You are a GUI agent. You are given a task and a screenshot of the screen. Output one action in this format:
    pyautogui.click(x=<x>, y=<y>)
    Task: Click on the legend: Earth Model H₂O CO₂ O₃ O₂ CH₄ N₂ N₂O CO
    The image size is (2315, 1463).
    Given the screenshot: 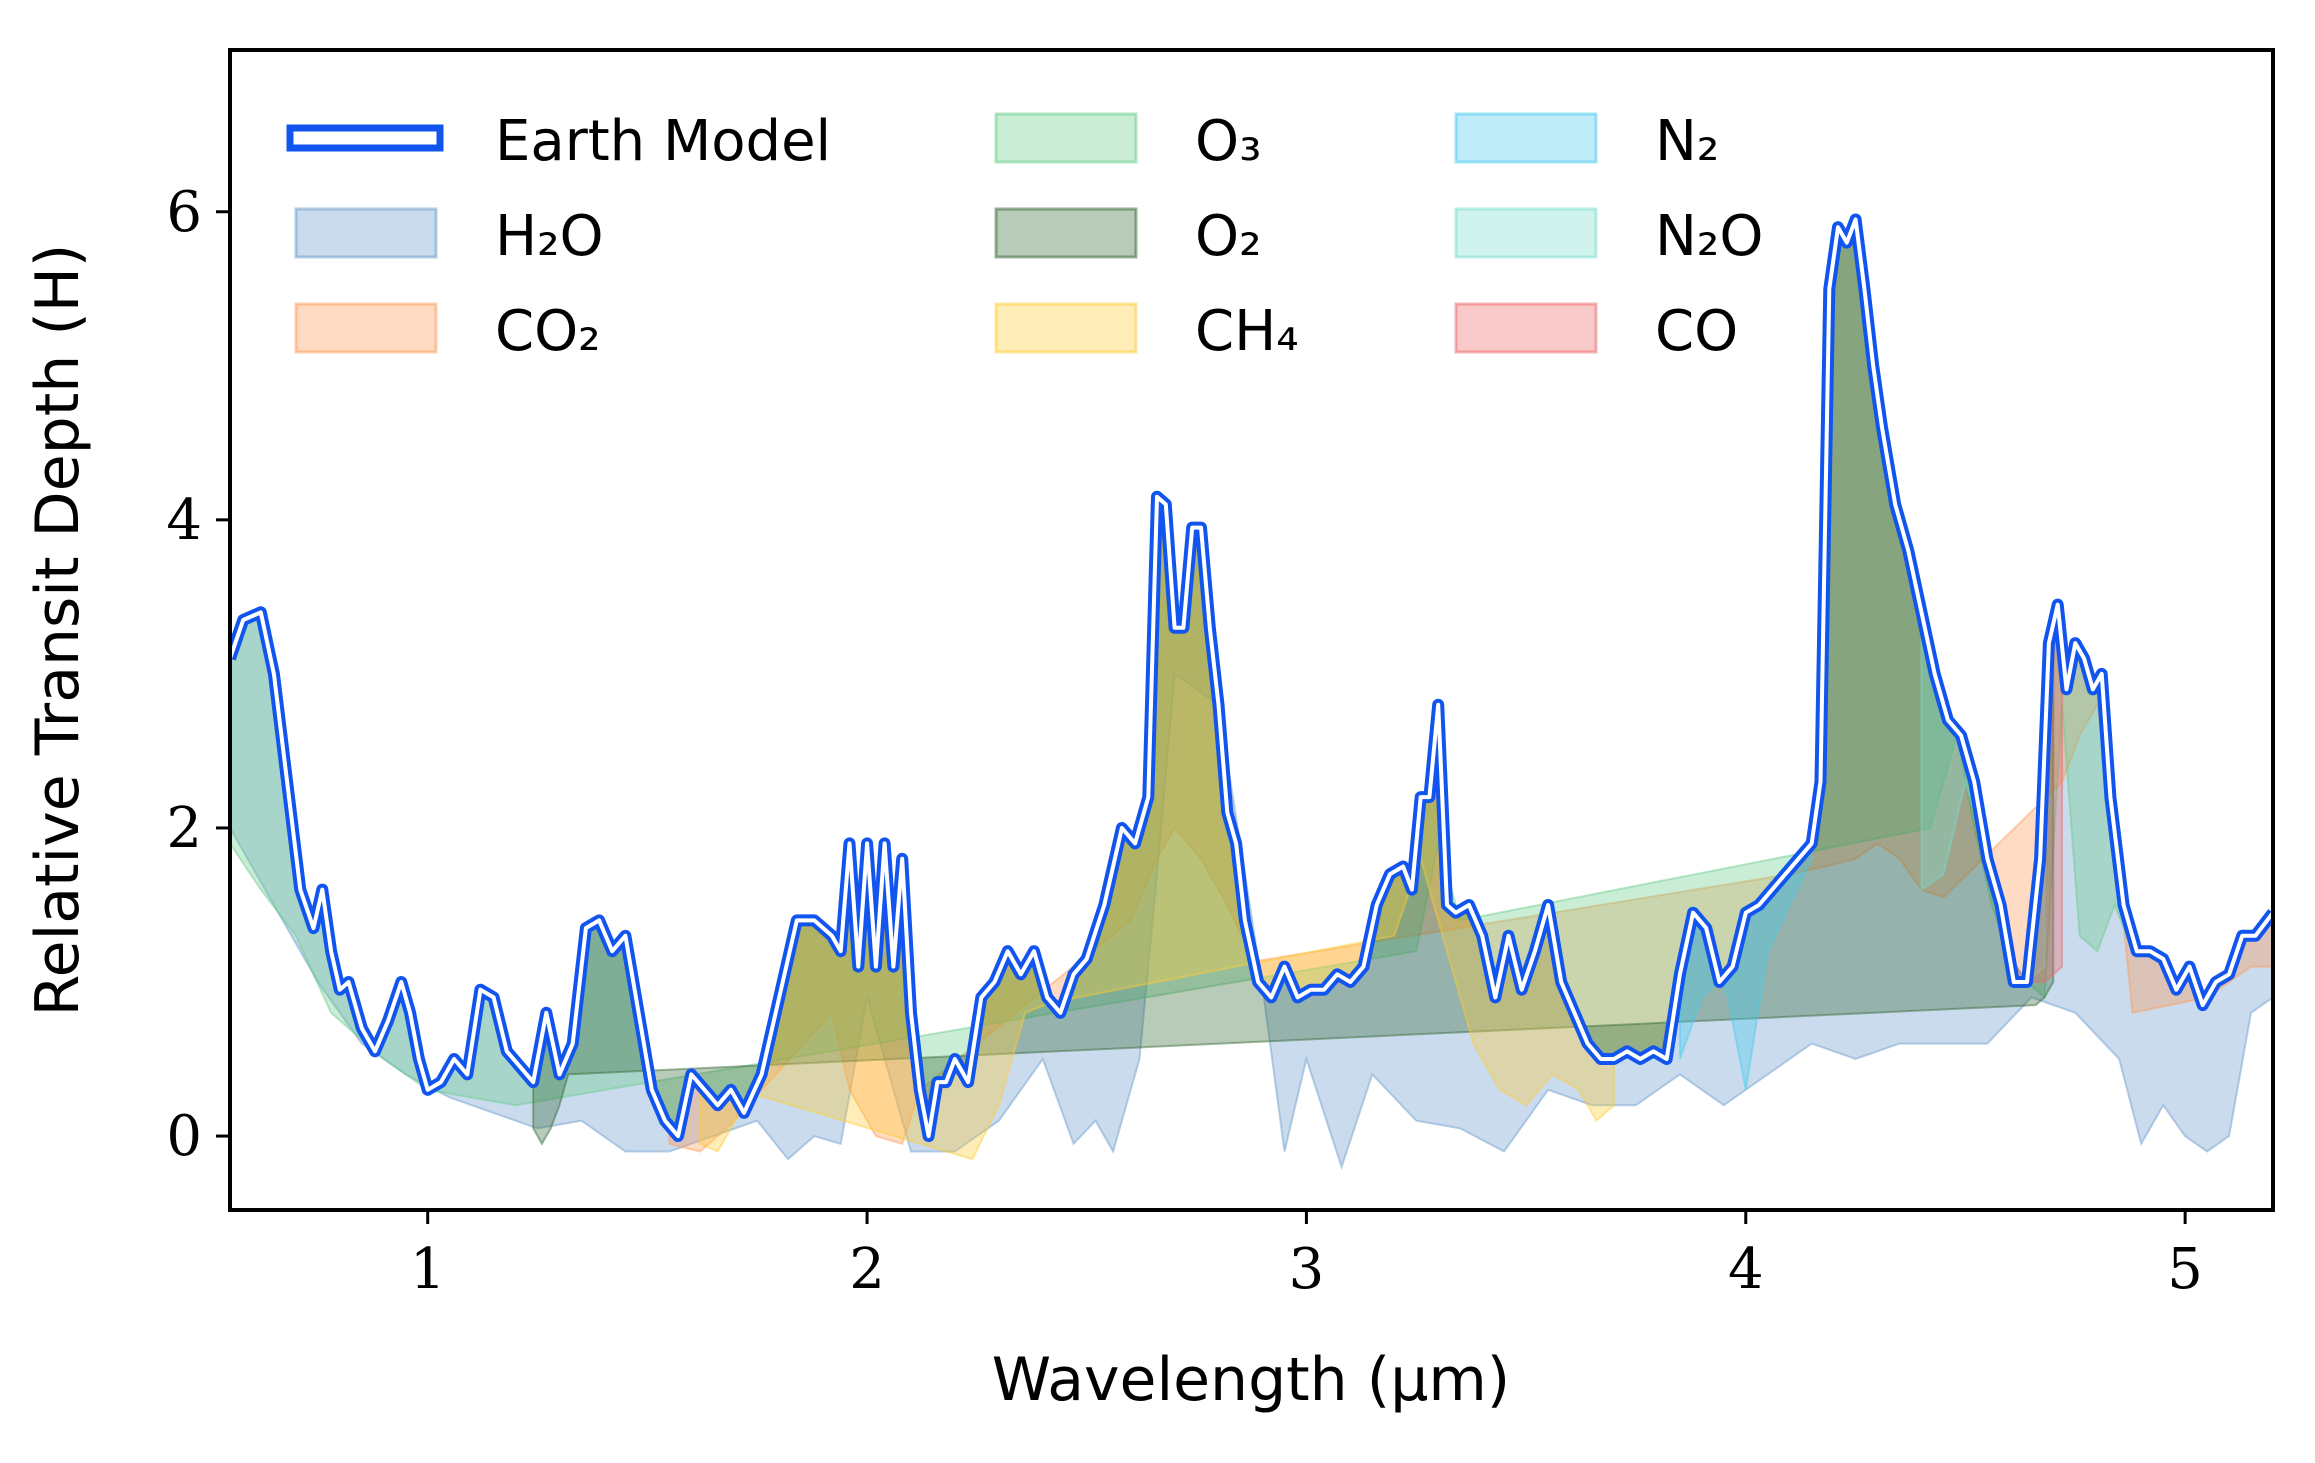 What is the action you would take?
    pyautogui.click(x=1024, y=236)
    